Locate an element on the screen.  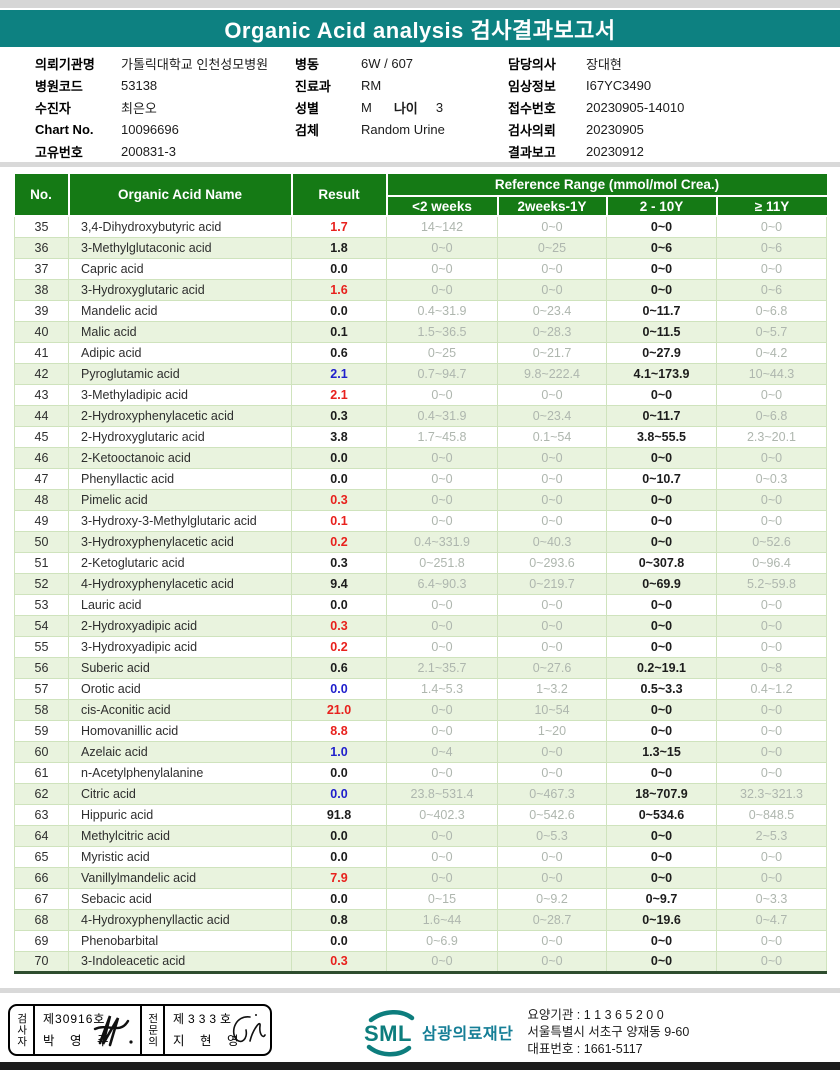
acid-name: 3-Methyladipic acid is located at coordinates (180, 394).